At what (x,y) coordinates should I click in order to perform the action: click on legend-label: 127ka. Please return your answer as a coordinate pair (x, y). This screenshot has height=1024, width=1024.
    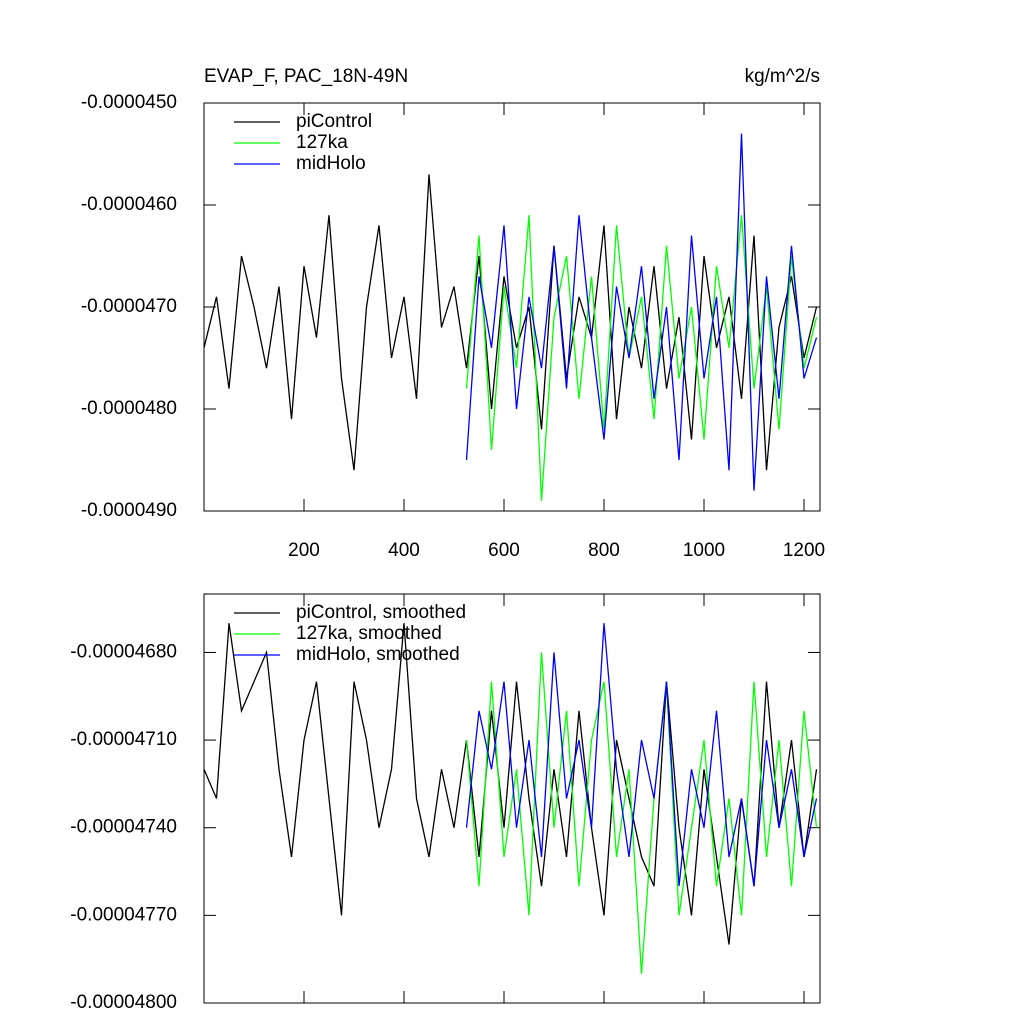
    Looking at the image, I should click on (322, 142).